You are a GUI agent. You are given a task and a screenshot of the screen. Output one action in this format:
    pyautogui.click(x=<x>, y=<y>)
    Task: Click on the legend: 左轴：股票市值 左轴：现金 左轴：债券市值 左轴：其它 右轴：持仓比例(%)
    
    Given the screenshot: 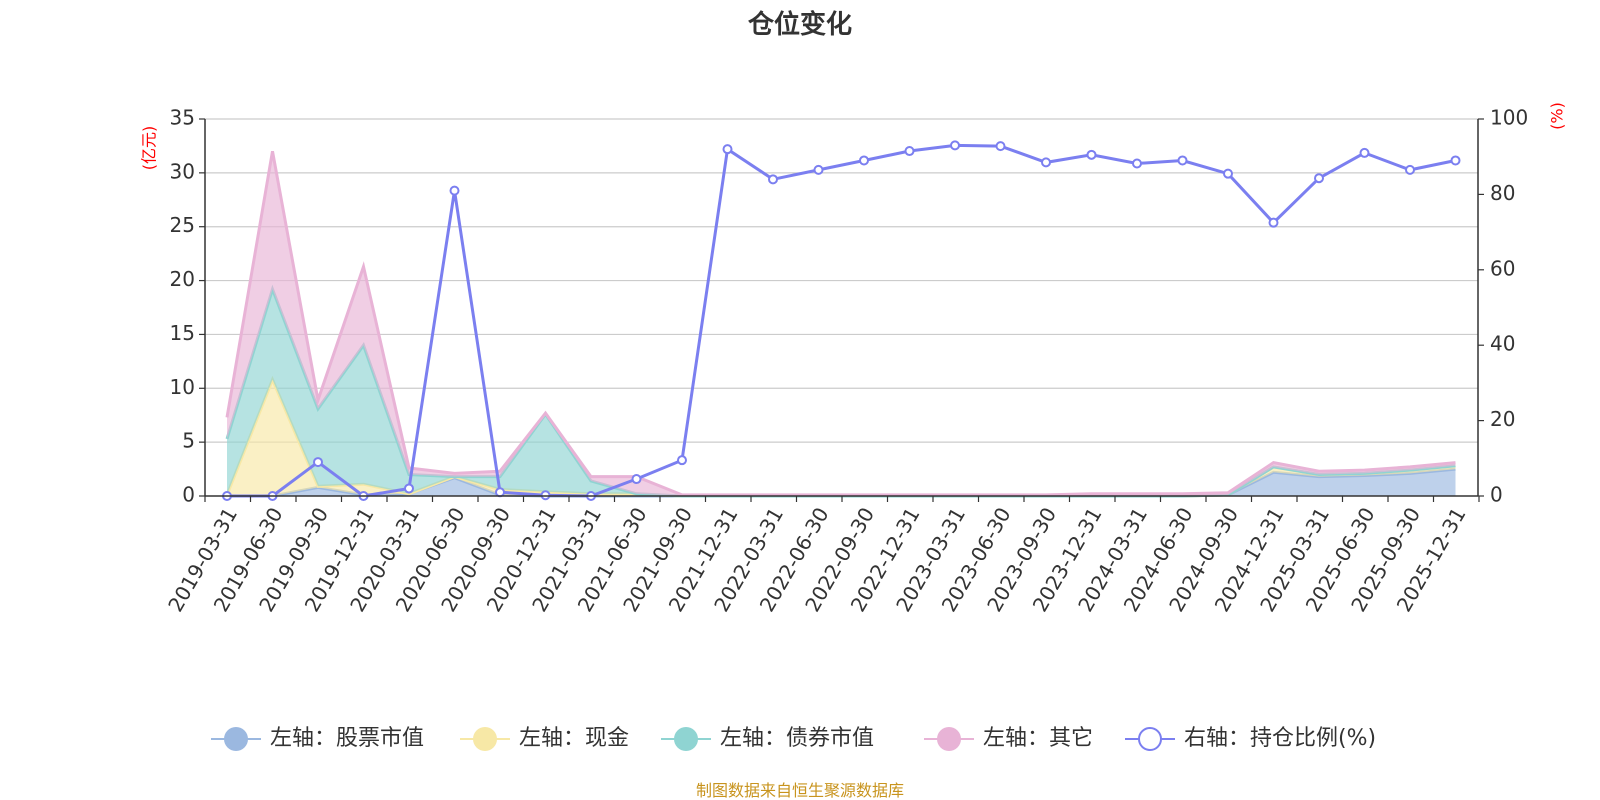 What is the action you would take?
    pyautogui.click(x=793, y=738)
    